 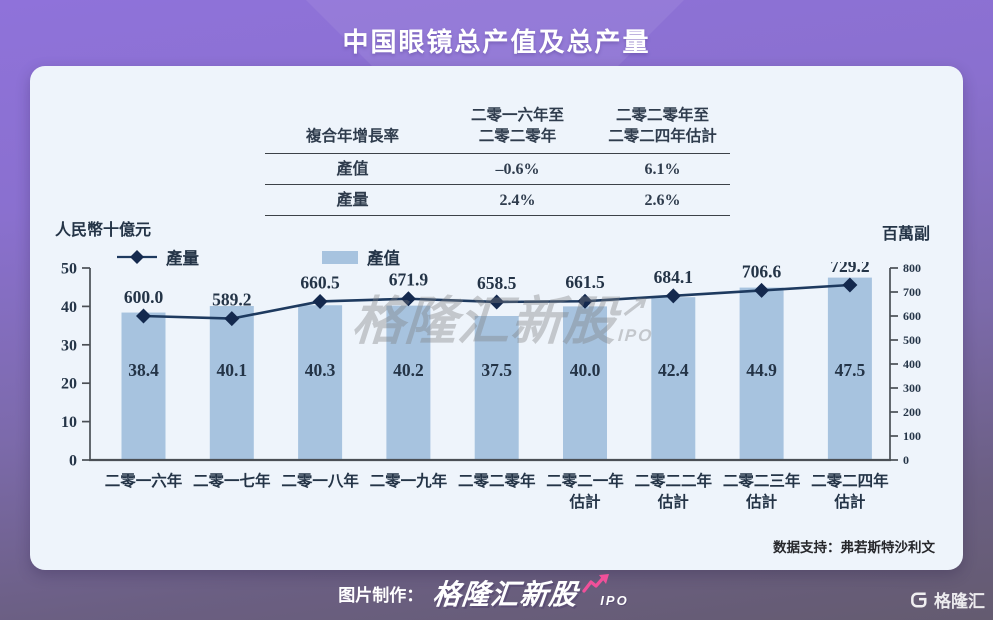 I want to click on svg-text: 40.0, so click(x=585, y=370).